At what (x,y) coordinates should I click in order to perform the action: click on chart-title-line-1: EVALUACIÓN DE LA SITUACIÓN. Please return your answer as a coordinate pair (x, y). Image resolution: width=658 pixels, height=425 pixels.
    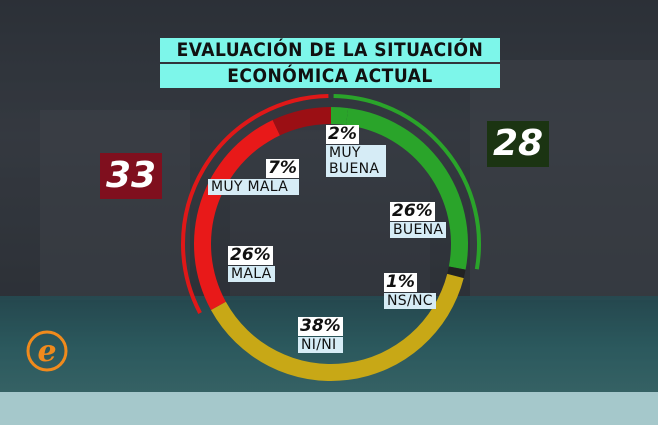
    Looking at the image, I should click on (330, 50).